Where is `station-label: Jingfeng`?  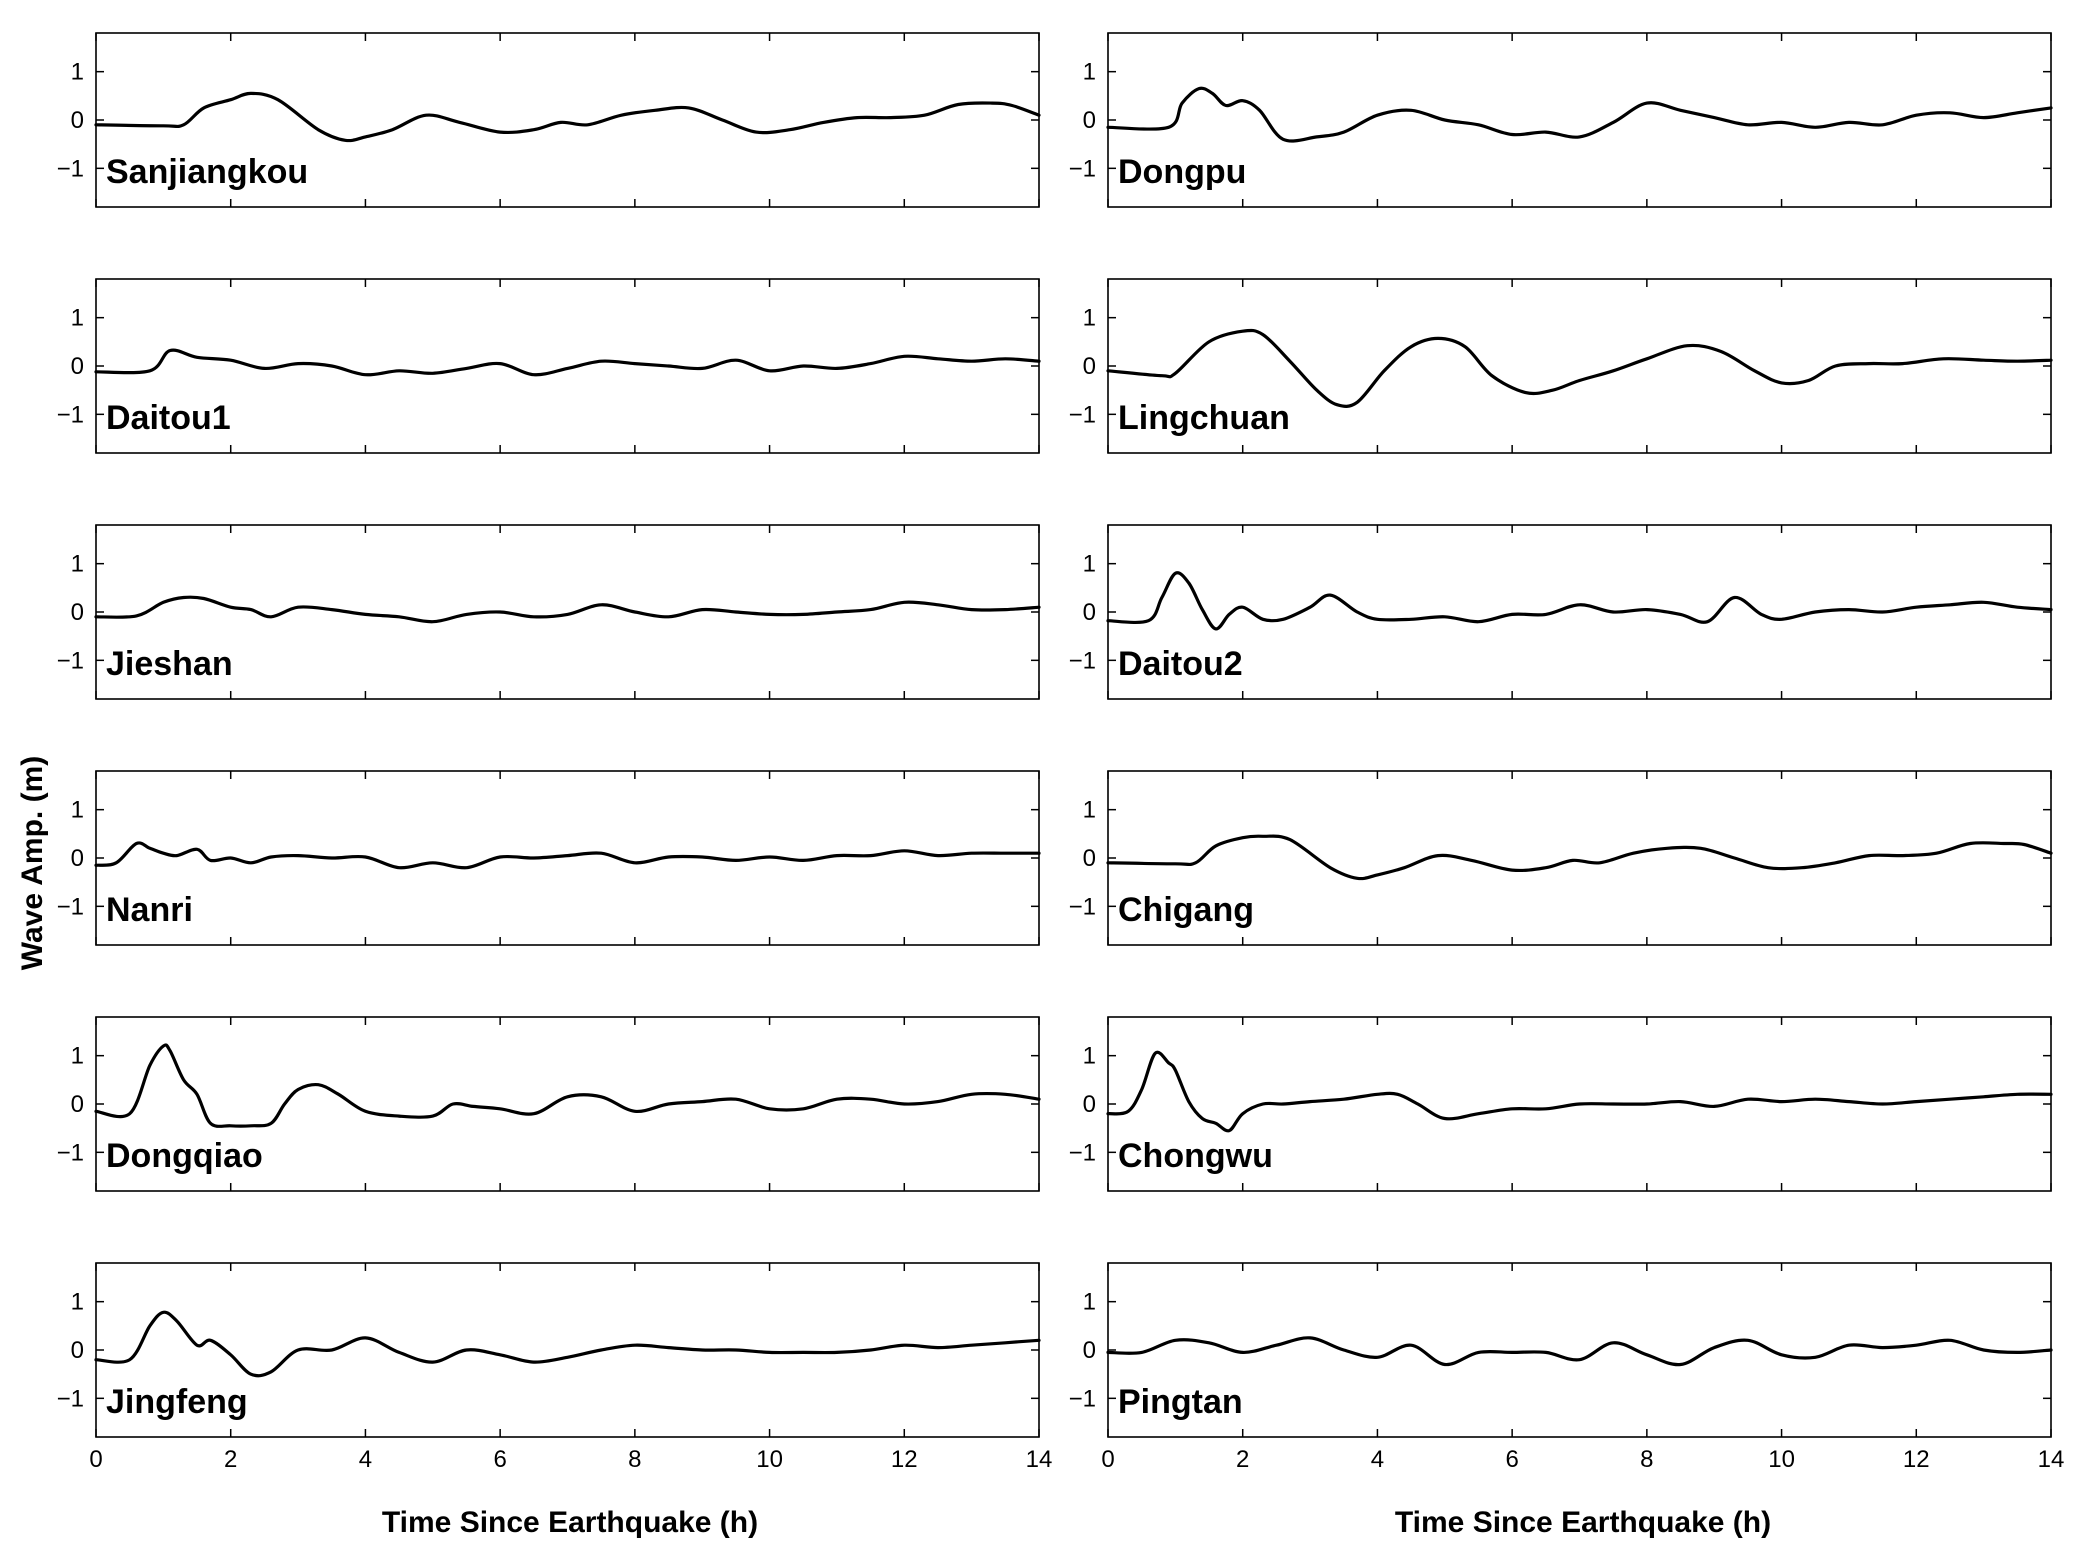
station-label: Jingfeng is located at coordinates (177, 1402).